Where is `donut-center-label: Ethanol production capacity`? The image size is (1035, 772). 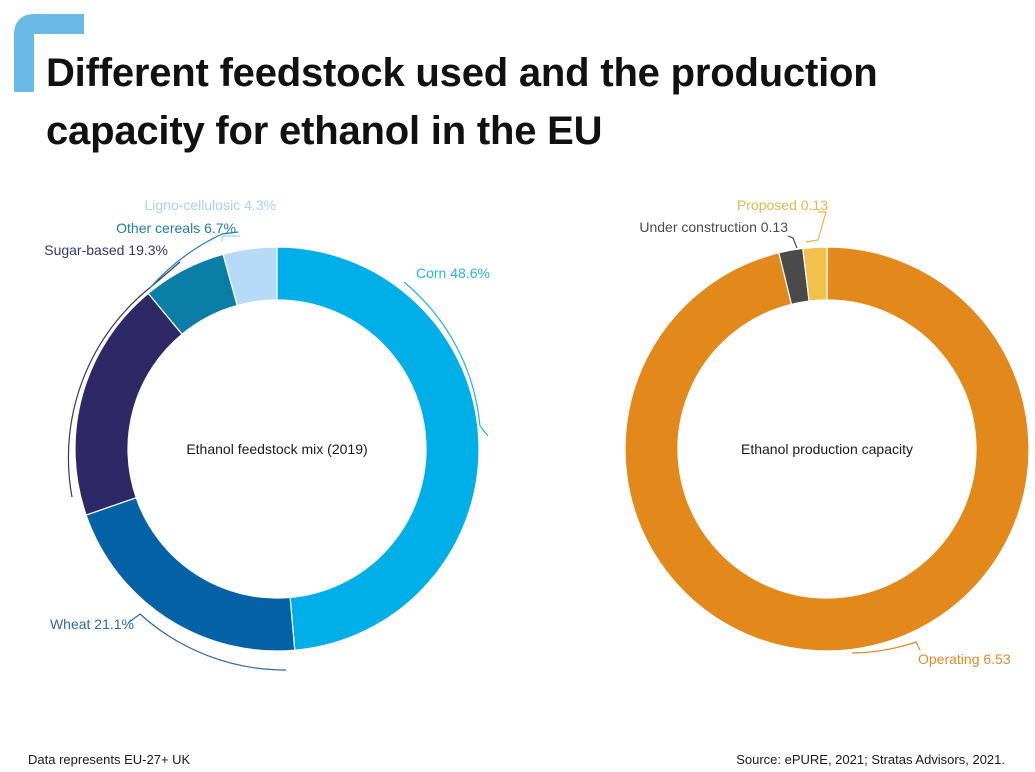
donut-center-label: Ethanol production capacity is located at coordinates (827, 449).